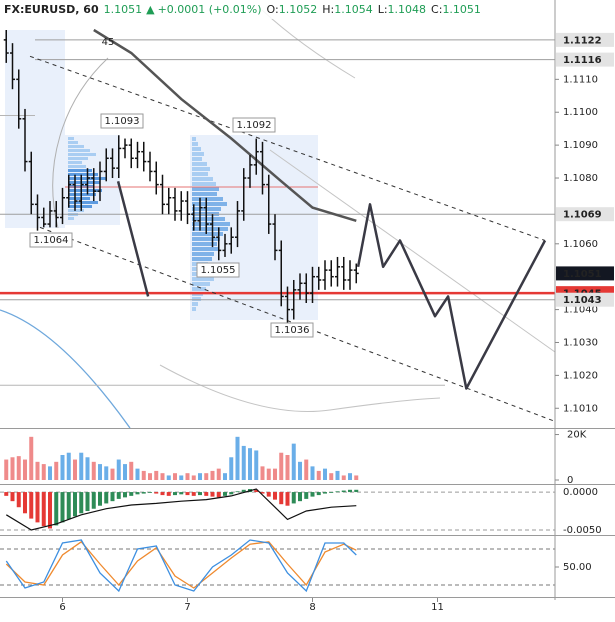 The image size is (615, 622). I want to click on level-label: 1.1069, so click(582, 215).